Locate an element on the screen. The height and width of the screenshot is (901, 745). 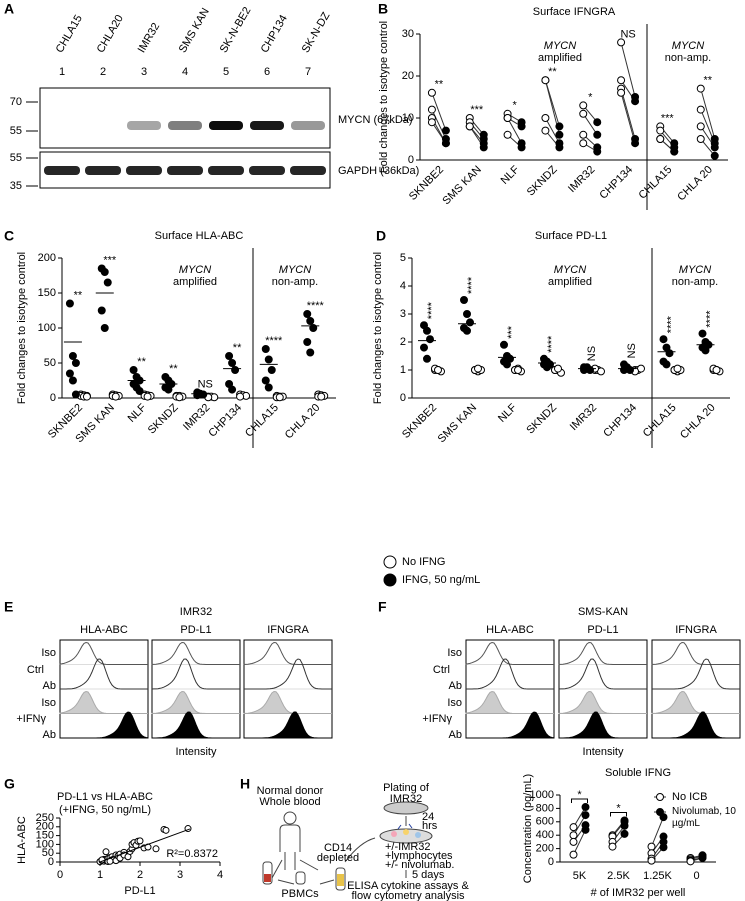
y-tick-label: 150 is located at coordinates (45, 836).